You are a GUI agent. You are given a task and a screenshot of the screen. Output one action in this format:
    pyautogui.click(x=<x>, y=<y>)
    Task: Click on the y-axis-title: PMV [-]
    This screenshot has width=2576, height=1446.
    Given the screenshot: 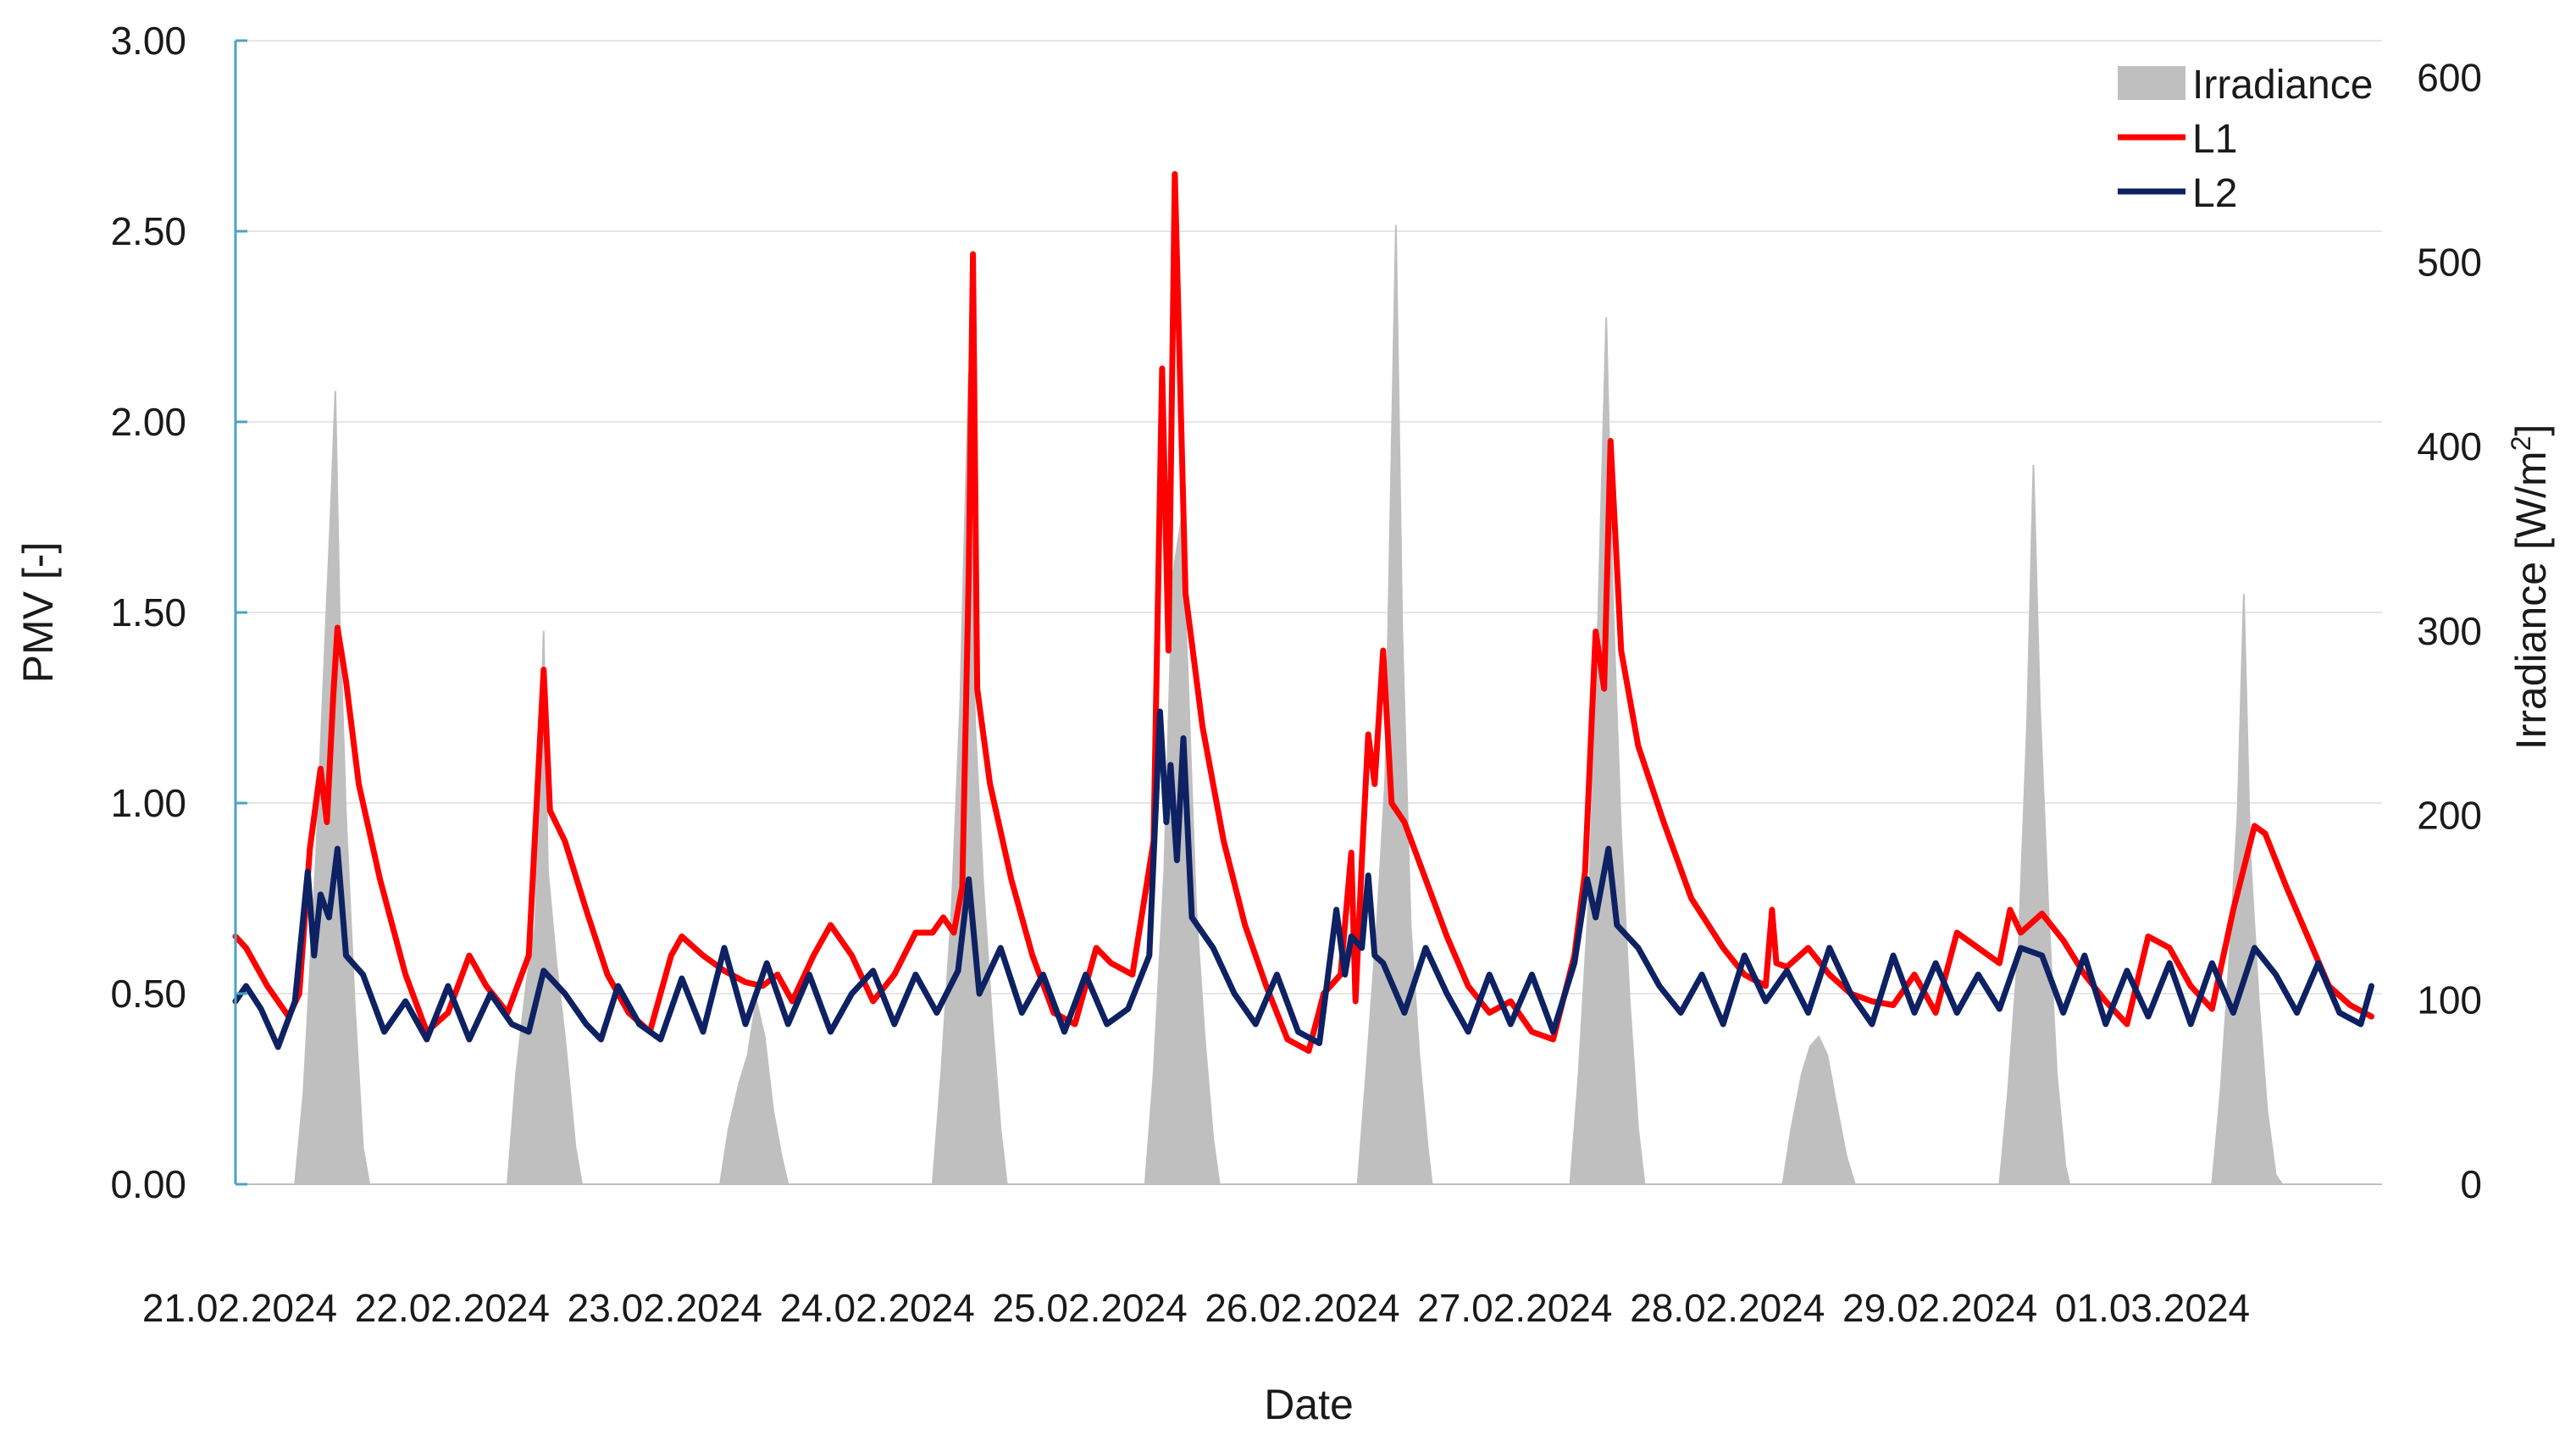 What is the action you would take?
    pyautogui.click(x=38, y=613)
    